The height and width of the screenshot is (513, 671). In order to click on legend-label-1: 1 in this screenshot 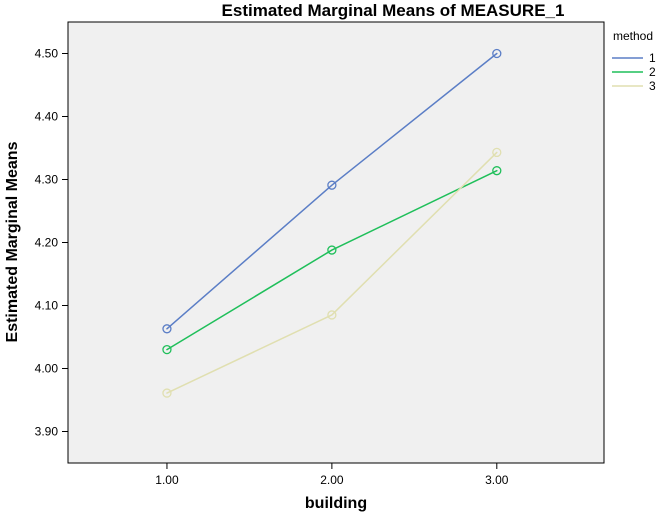, I will do `click(652, 58)`.